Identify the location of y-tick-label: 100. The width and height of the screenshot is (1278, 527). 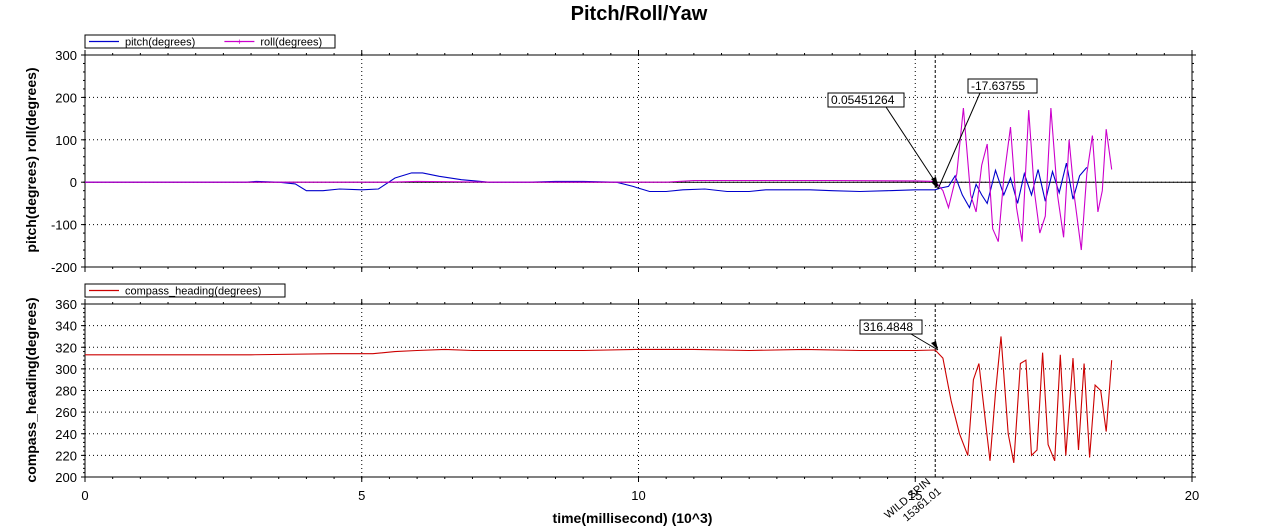
(66, 140).